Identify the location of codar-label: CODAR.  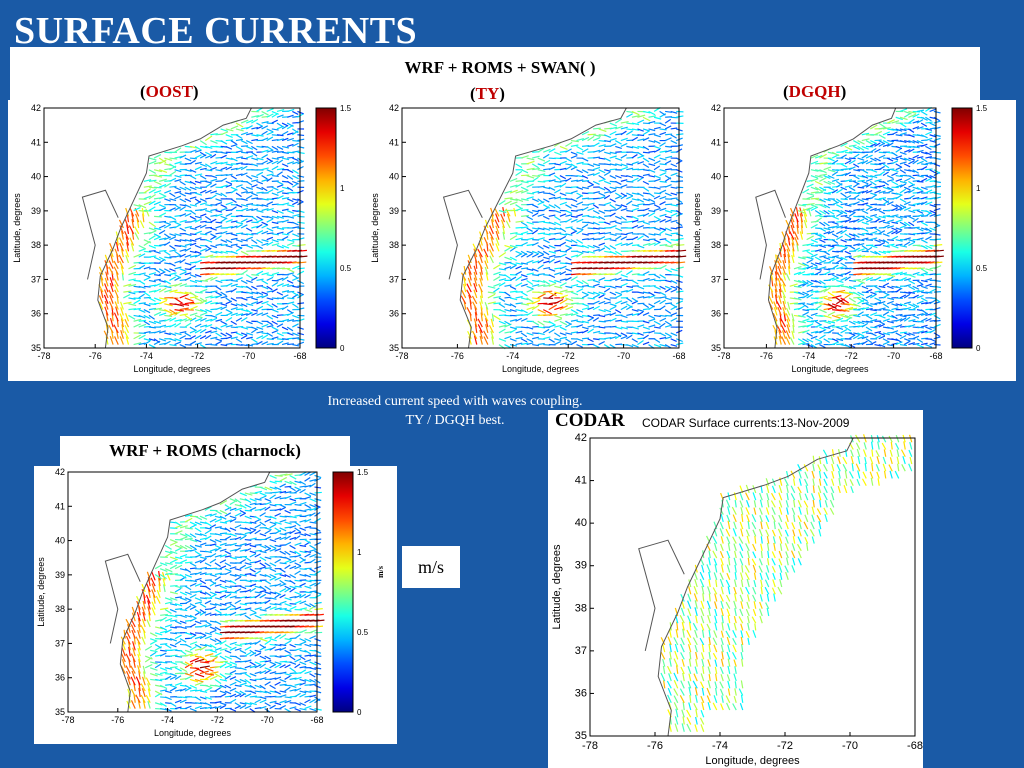
(590, 420).